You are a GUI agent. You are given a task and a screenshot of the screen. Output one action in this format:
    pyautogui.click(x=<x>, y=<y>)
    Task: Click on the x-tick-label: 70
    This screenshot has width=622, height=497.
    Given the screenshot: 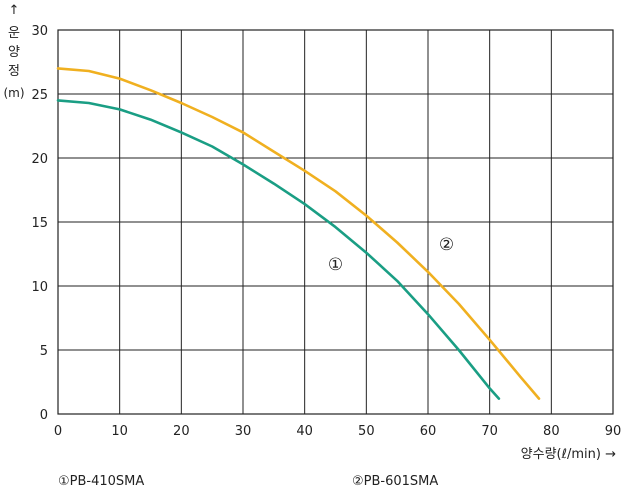 What is the action you would take?
    pyautogui.click(x=489, y=431)
    